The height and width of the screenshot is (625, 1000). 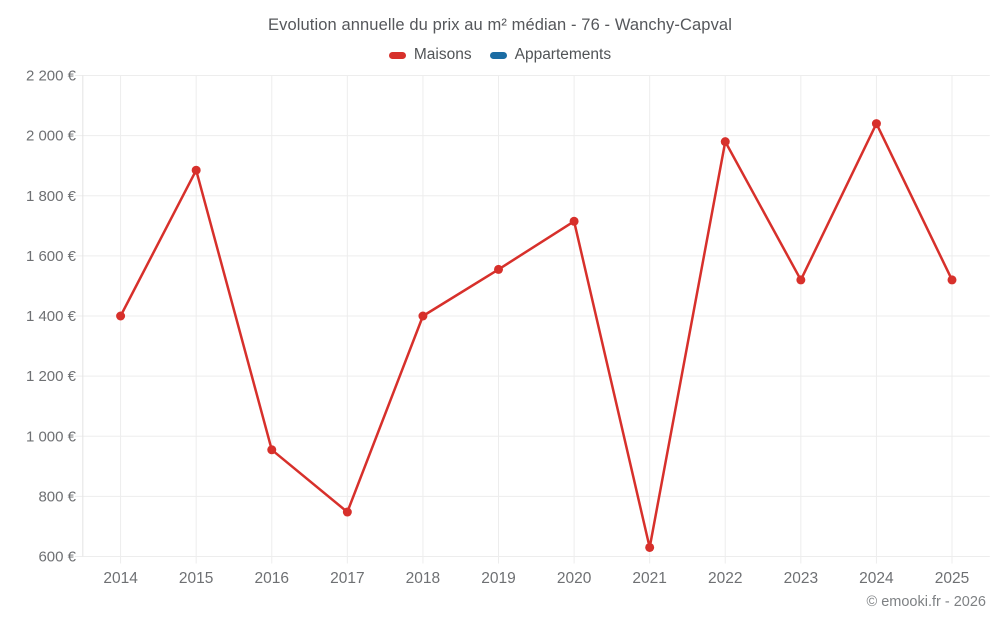 What do you see at coordinates (51, 436) in the screenshot?
I see `y-tick-label: 1 000 €` at bounding box center [51, 436].